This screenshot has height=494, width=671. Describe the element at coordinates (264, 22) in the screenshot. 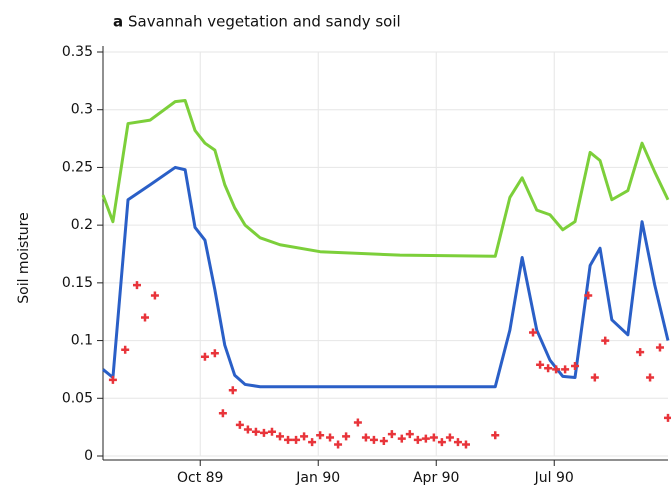

I see `chart-title: Savannah vegetation and sandy soil` at that location.